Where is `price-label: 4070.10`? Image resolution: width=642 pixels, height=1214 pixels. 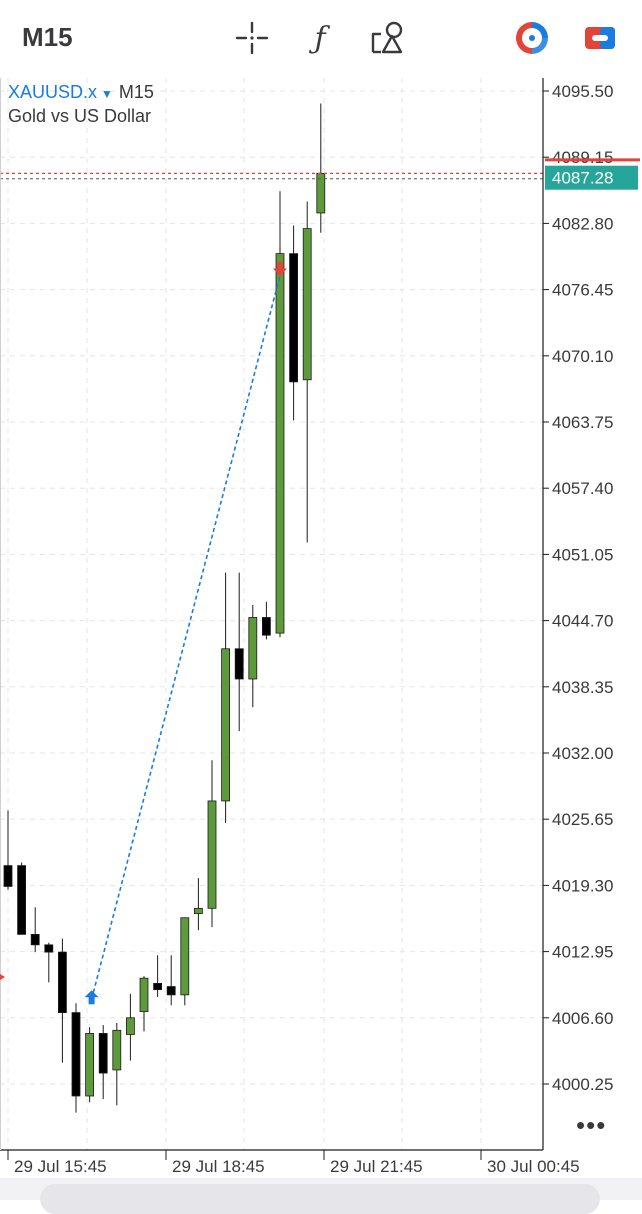
price-label: 4070.10 is located at coordinates (582, 356).